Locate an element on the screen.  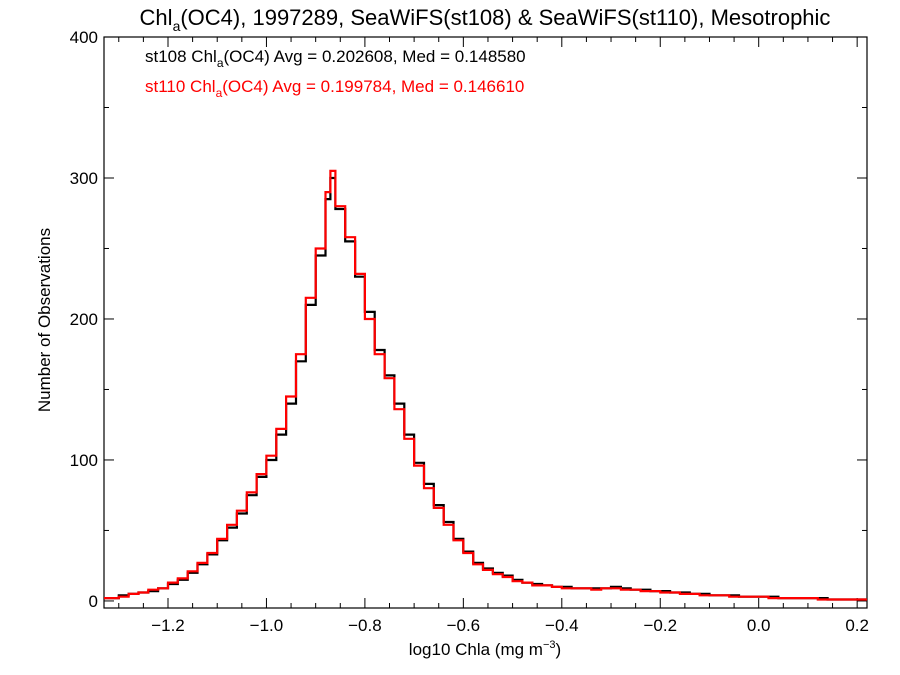
x-tick-label: −1.0 is located at coordinates (267, 625).